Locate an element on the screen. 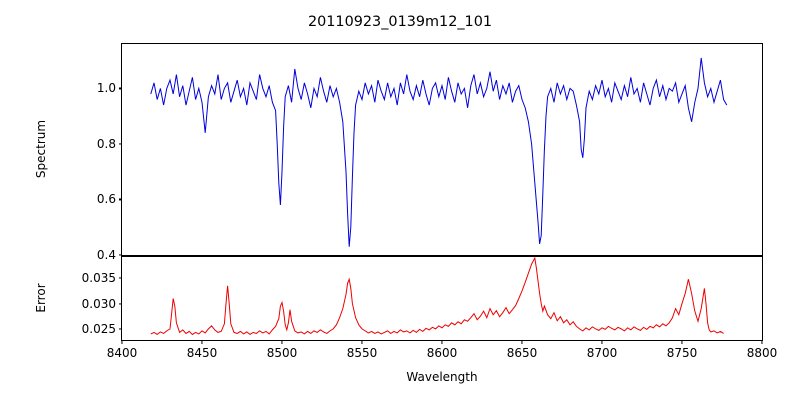 The height and width of the screenshot is (400, 800). x-tick-label: 8800 is located at coordinates (762, 353).